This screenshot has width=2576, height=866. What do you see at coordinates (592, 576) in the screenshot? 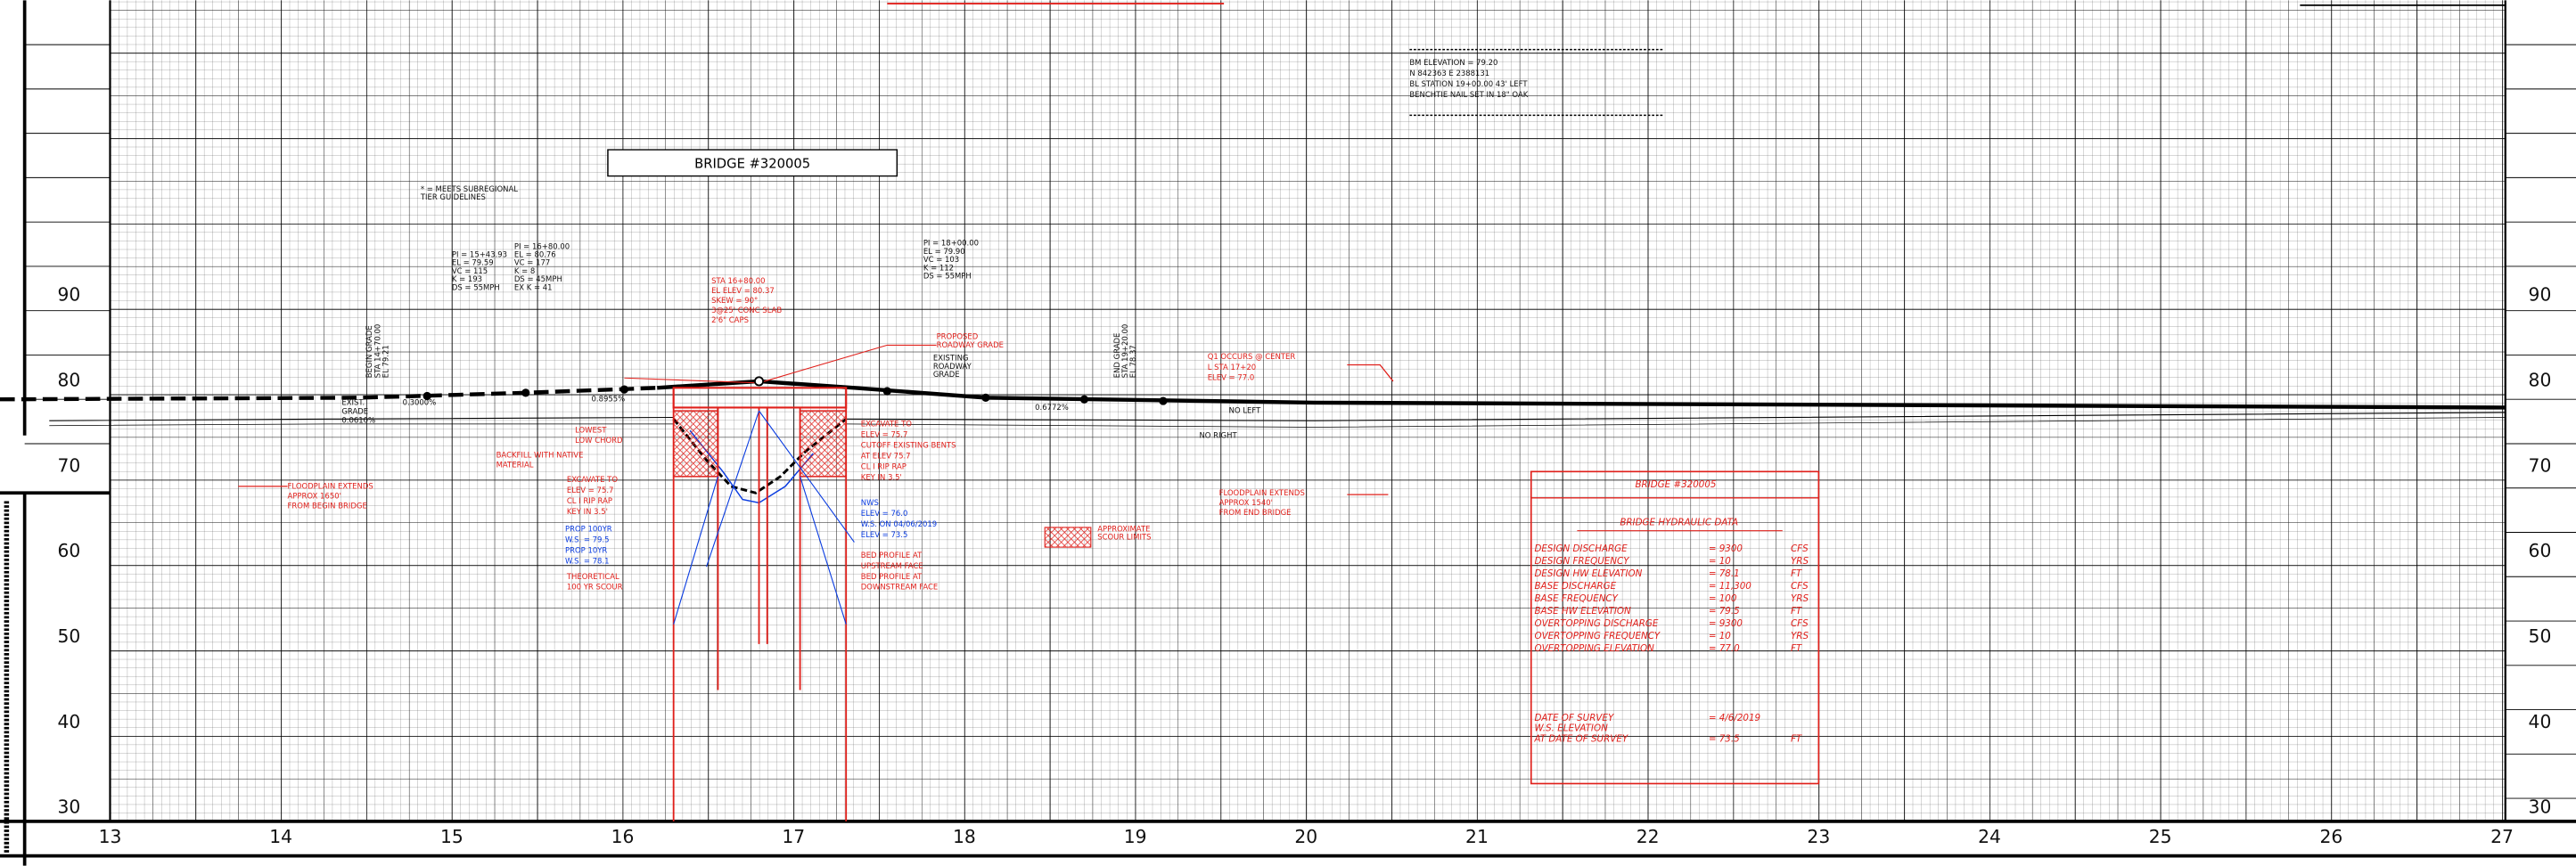
I see `note-text: THEORETICAL` at bounding box center [592, 576].